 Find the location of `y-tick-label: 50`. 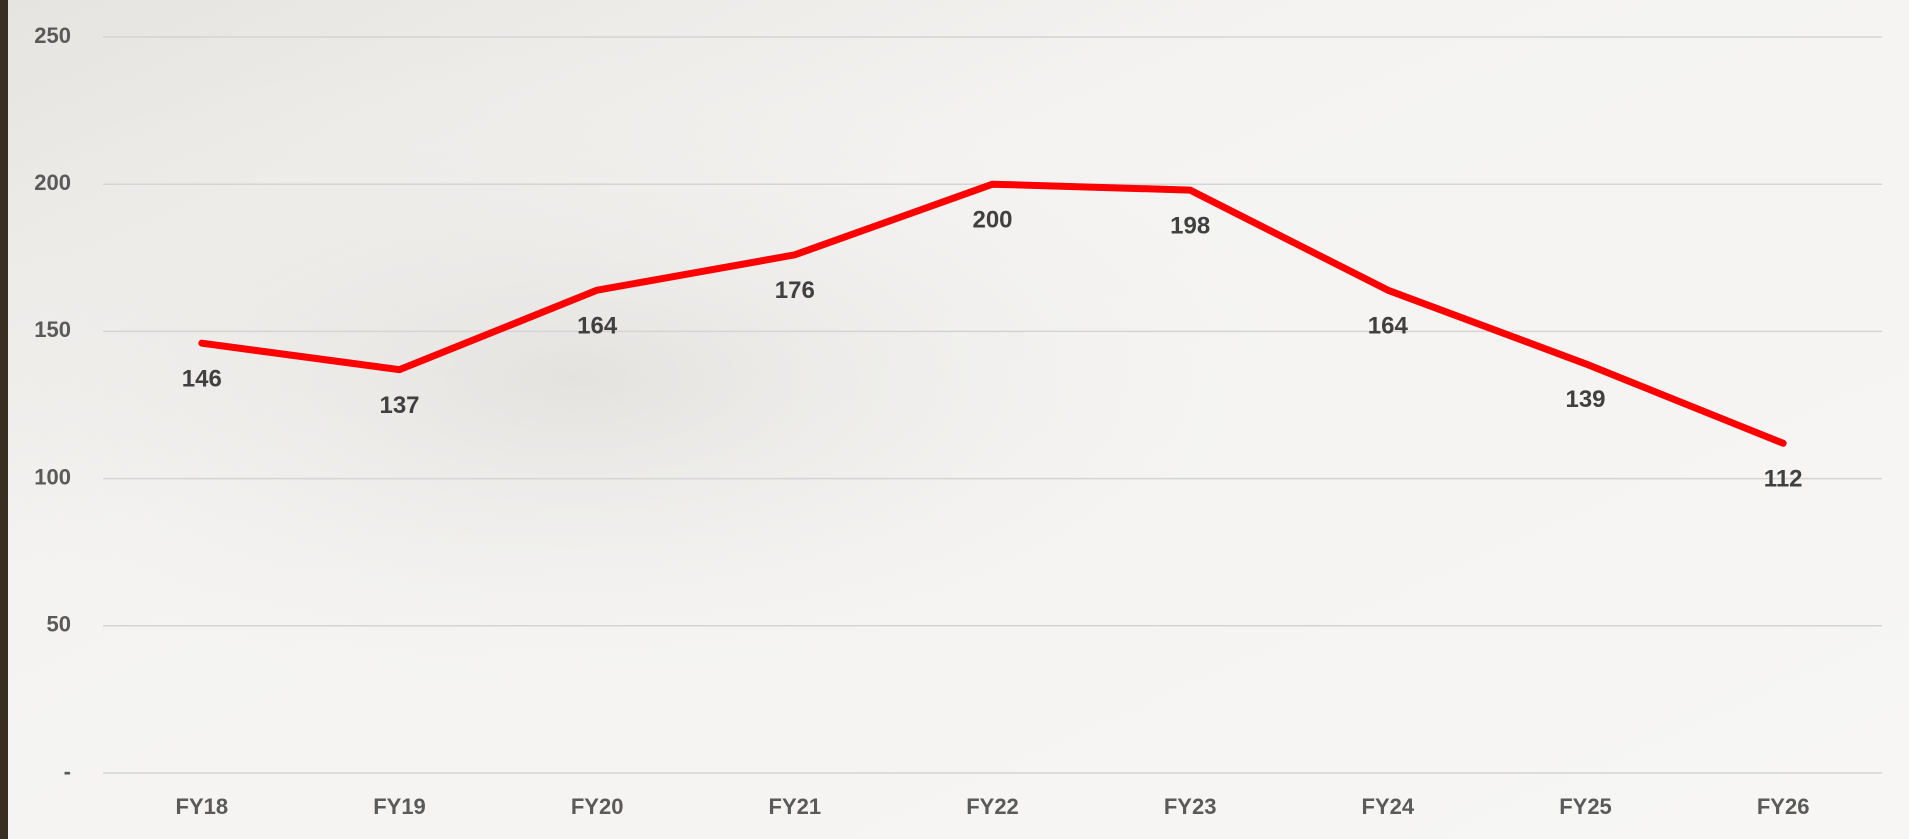

y-tick-label: 50 is located at coordinates (59, 624).